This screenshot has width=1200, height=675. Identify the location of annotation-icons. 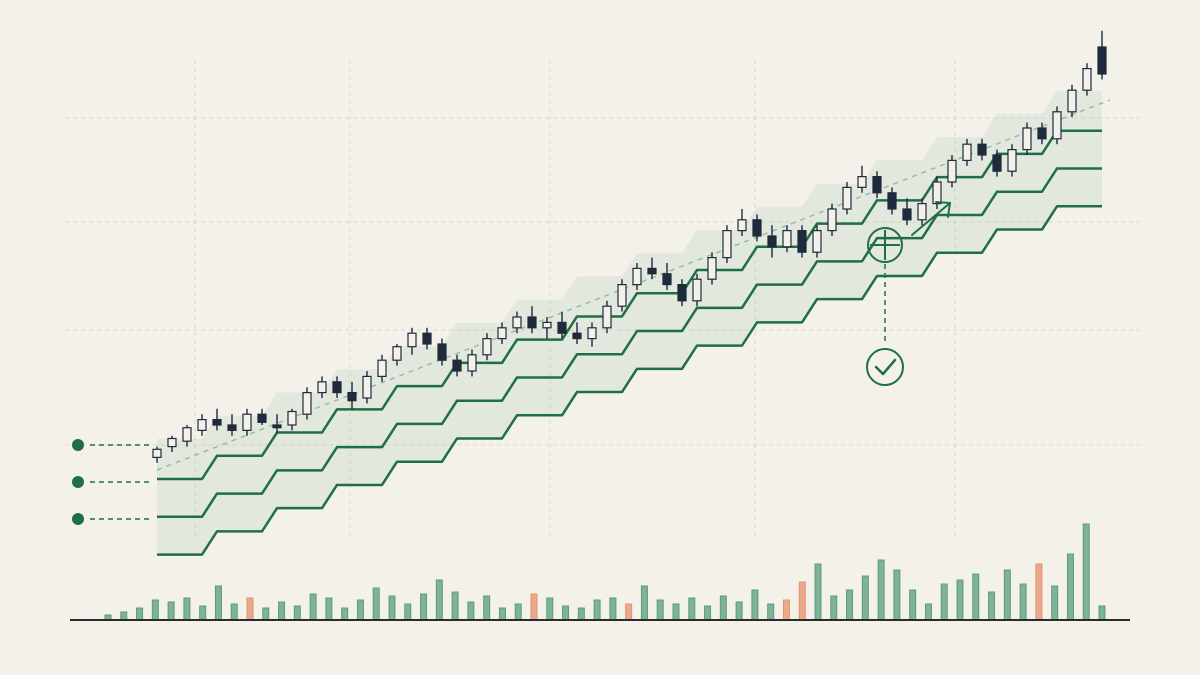
(909, 293).